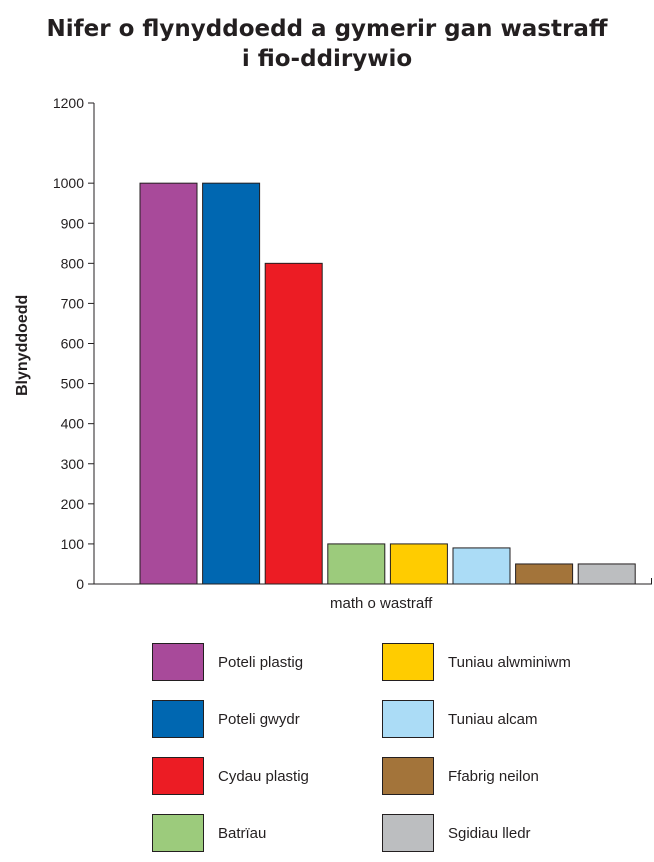 The image size is (654, 862). I want to click on legend-item: Sgidiau lledr, so click(456, 833).